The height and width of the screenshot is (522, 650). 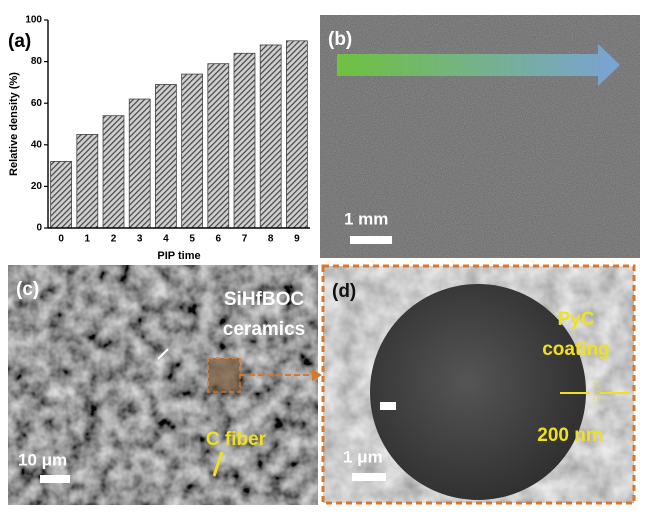 What do you see at coordinates (39, 228) in the screenshot?
I see `y-tick-label: 0` at bounding box center [39, 228].